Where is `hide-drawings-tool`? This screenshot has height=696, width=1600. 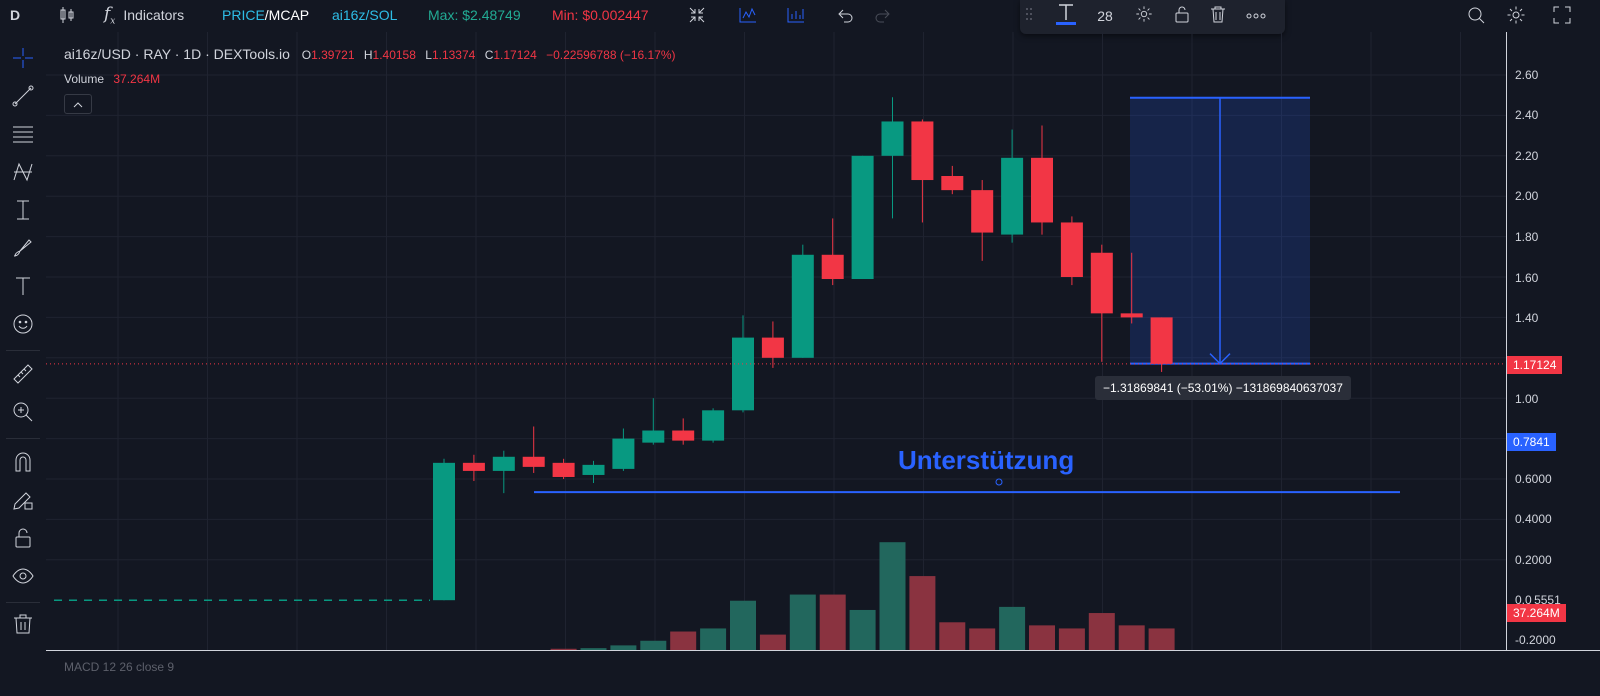 hide-drawings-tool is located at coordinates (23, 578).